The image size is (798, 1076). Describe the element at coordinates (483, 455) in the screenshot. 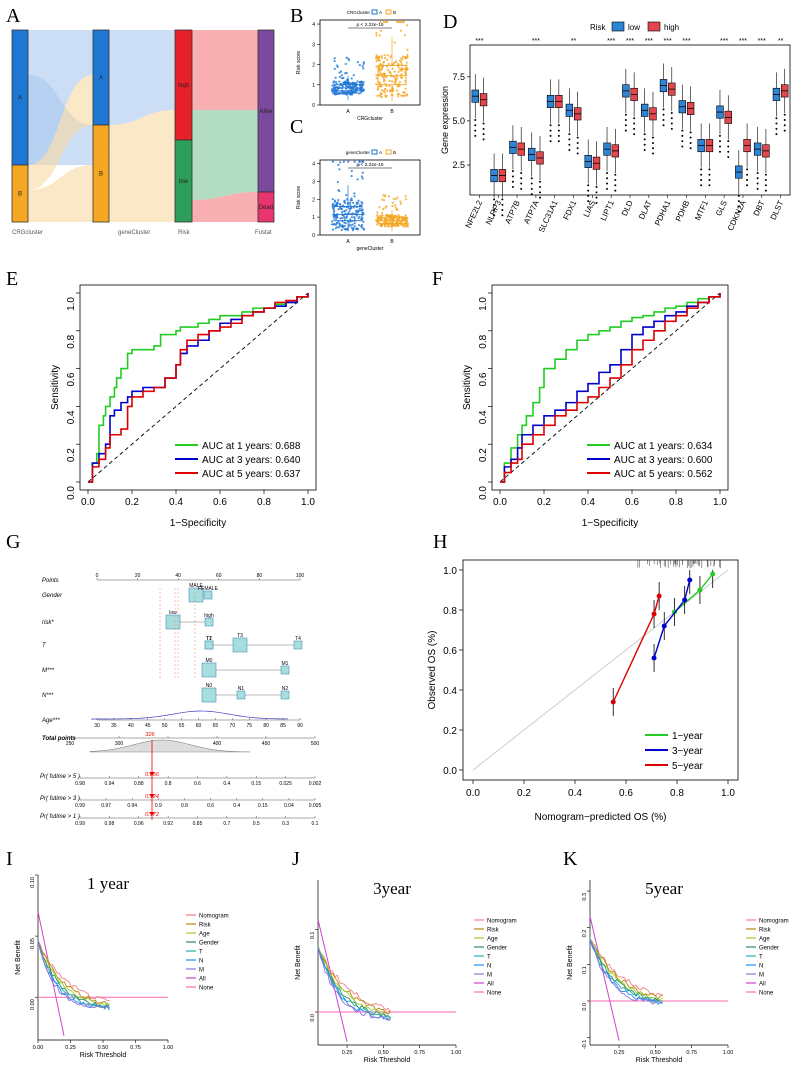

I see `y-tick-label: 0.2` at that location.